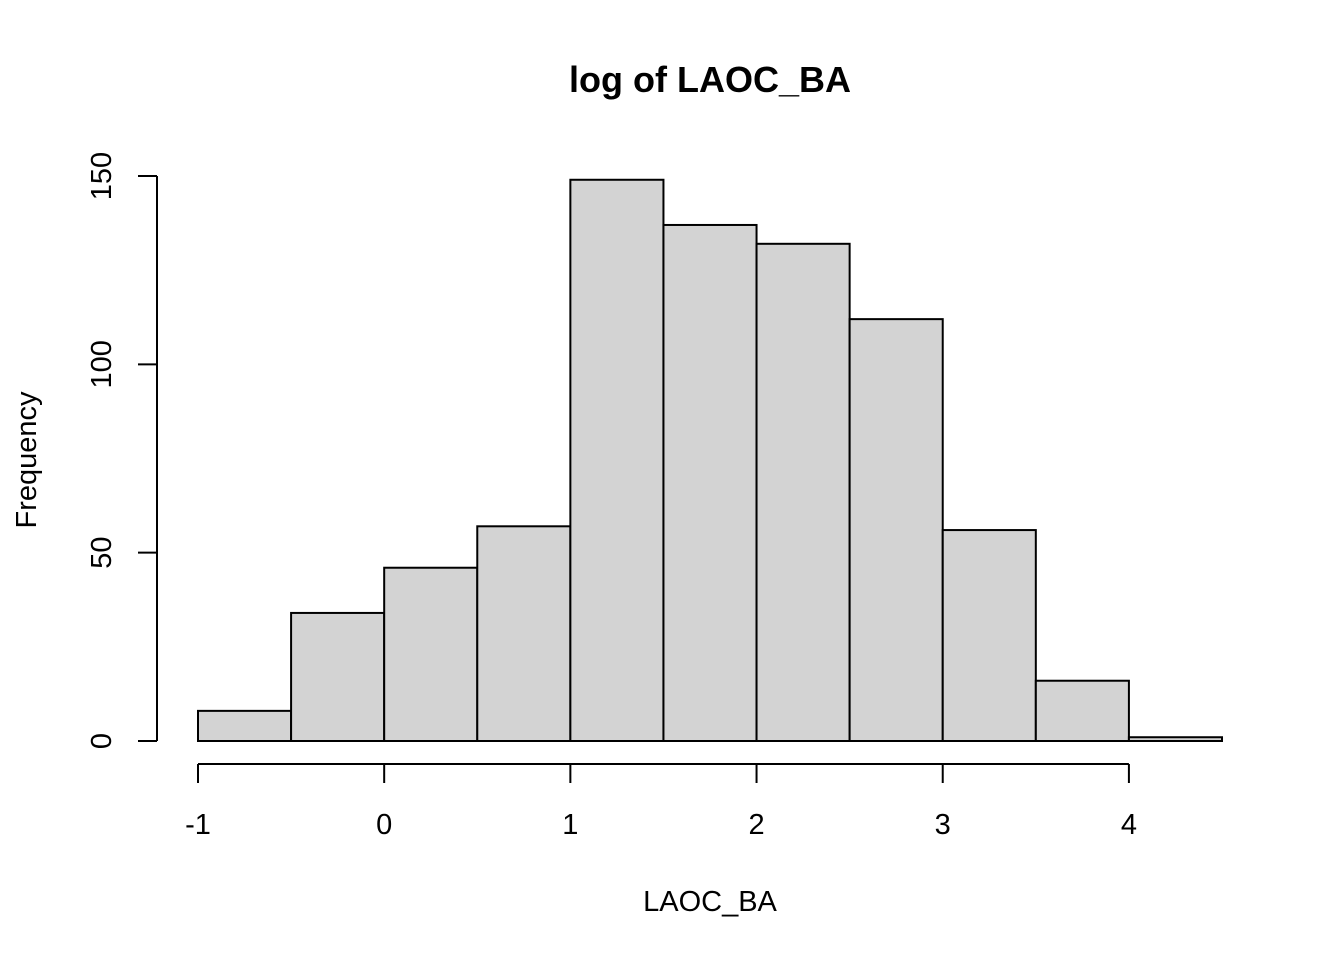 This screenshot has height=960, width=1344. Describe the element at coordinates (27, 460) in the screenshot. I see `y-axis-label: Frequency` at that location.